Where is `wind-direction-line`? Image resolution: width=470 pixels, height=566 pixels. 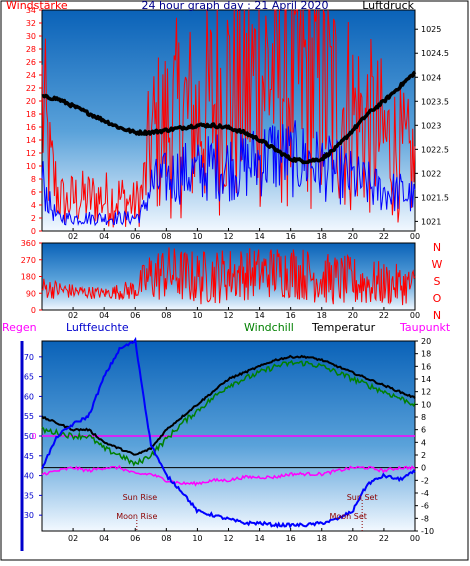
wind-direction-line is located at coordinates (228, 276).